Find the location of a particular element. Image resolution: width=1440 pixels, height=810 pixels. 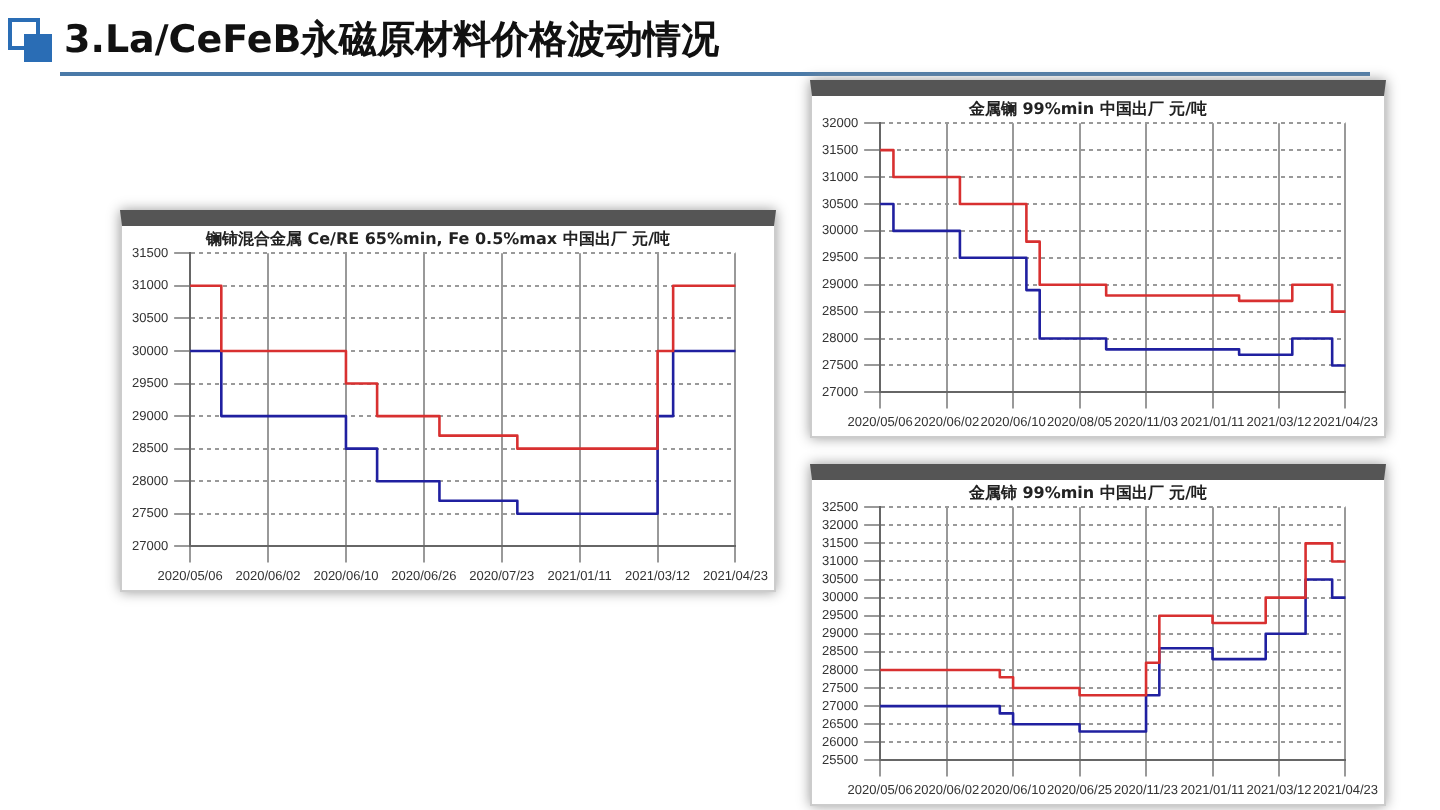

chart-title: 镧铈混合金属 Ce/RE 65%min, Fe 0.5%max 中国出厂 元/吨 is located at coordinates (437, 238).